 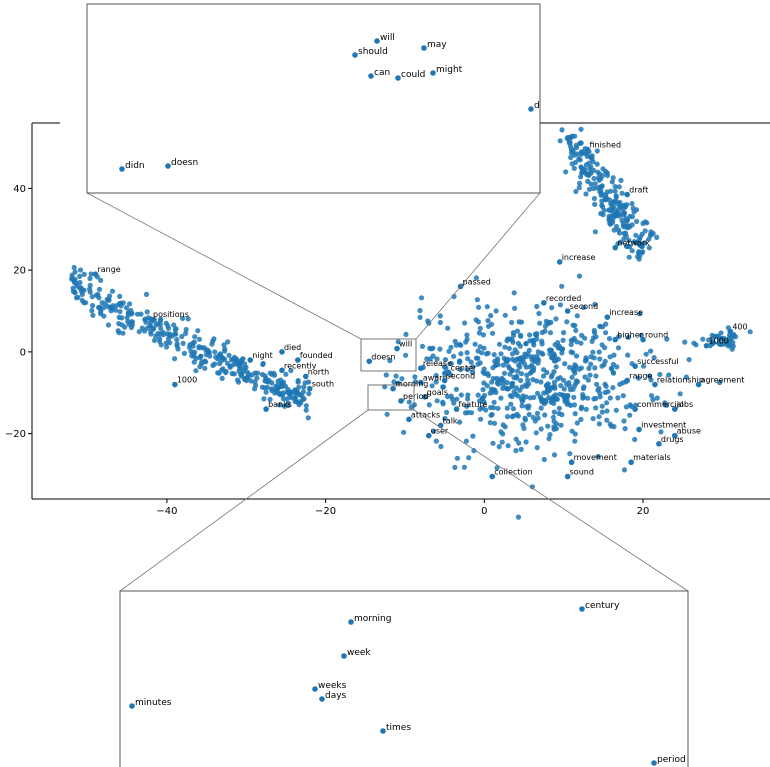 What do you see at coordinates (405, 344) in the screenshot?
I see `point-label: will` at bounding box center [405, 344].